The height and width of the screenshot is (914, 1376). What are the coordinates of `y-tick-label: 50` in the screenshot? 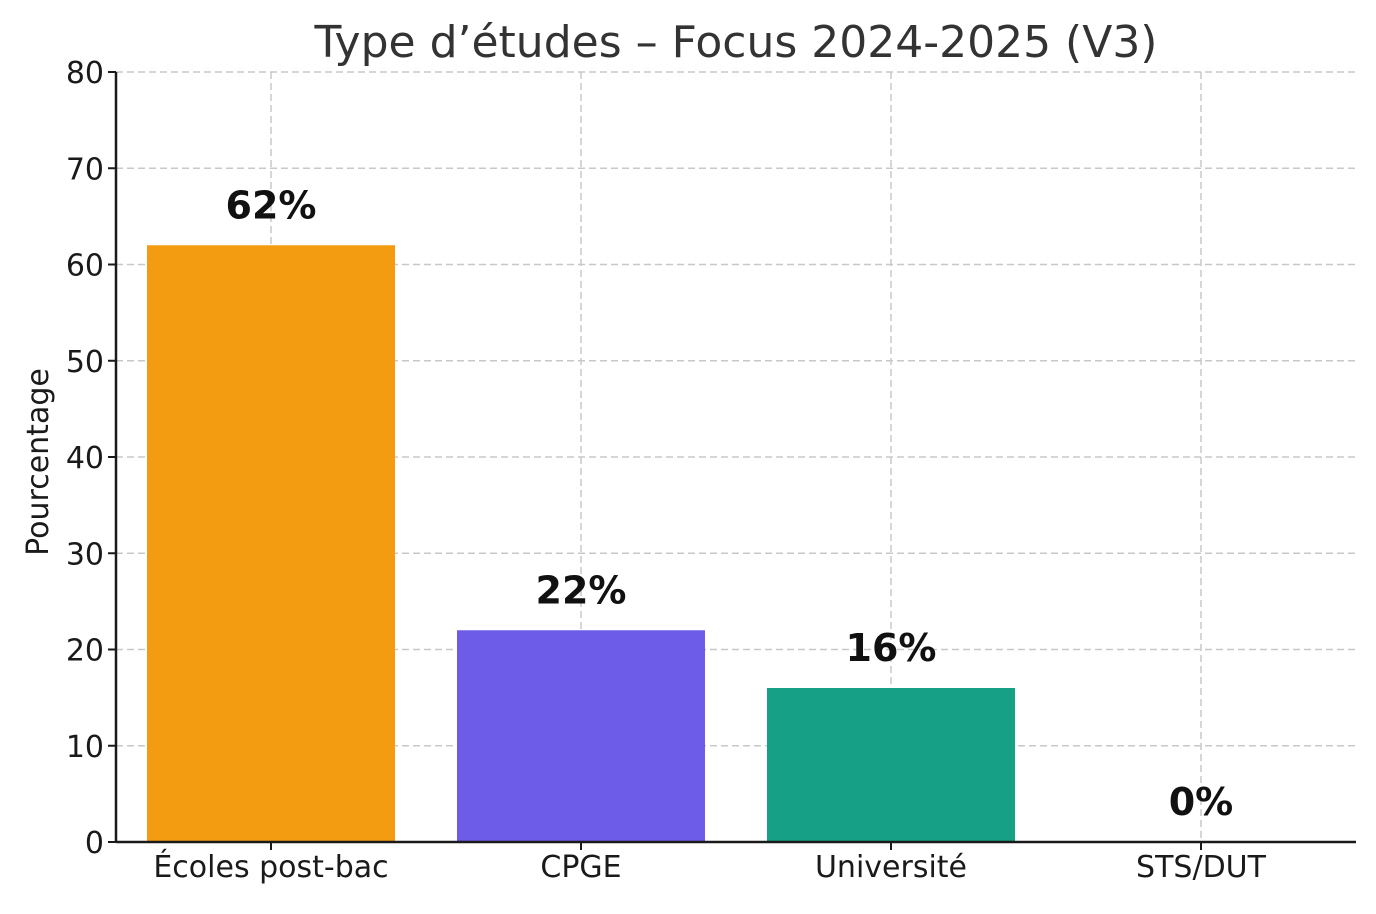 It's located at (85, 362).